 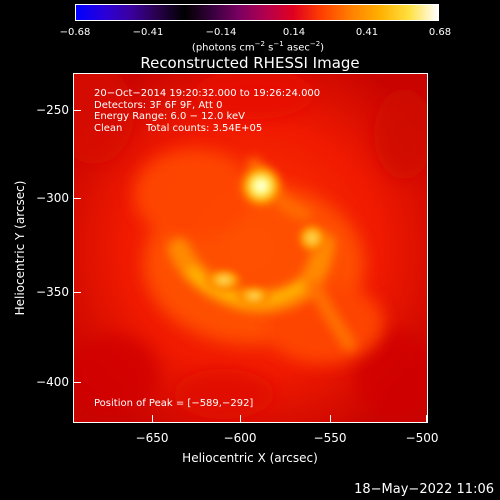 What do you see at coordinates (20, 248) in the screenshot?
I see `y-axis-title: Heliocentric Y (arcsec)` at bounding box center [20, 248].